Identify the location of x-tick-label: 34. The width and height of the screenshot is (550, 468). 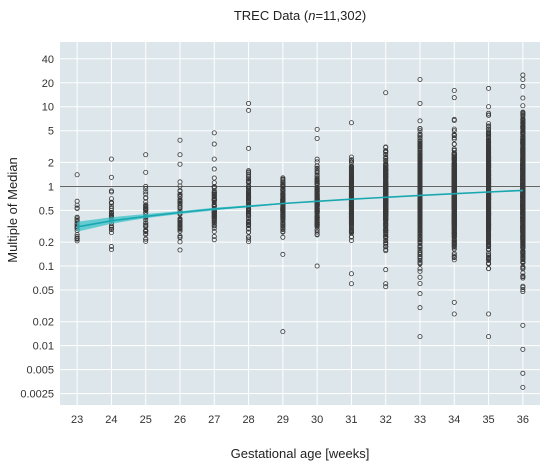
(454, 420).